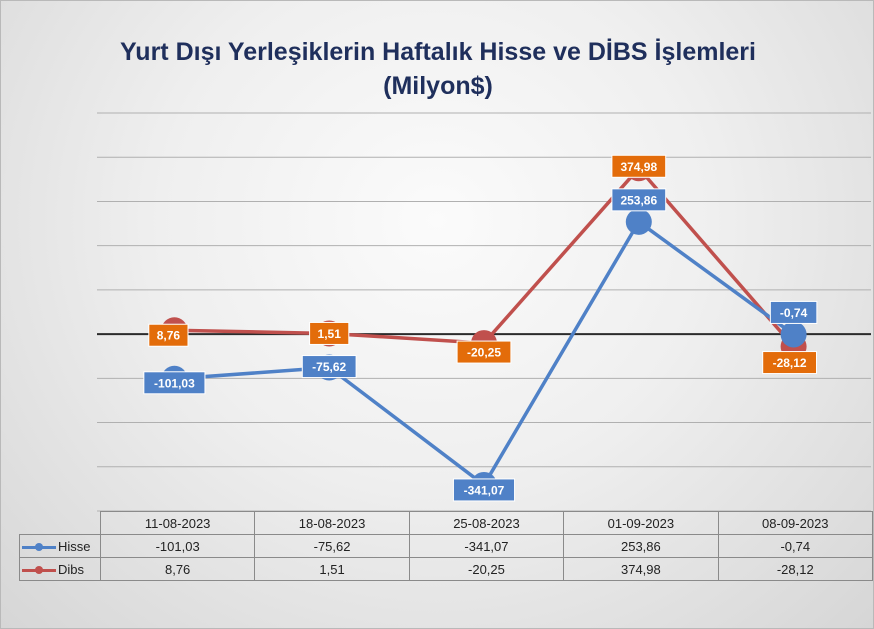 This screenshot has width=874, height=629. I want to click on data-label: -28,12, so click(790, 363).